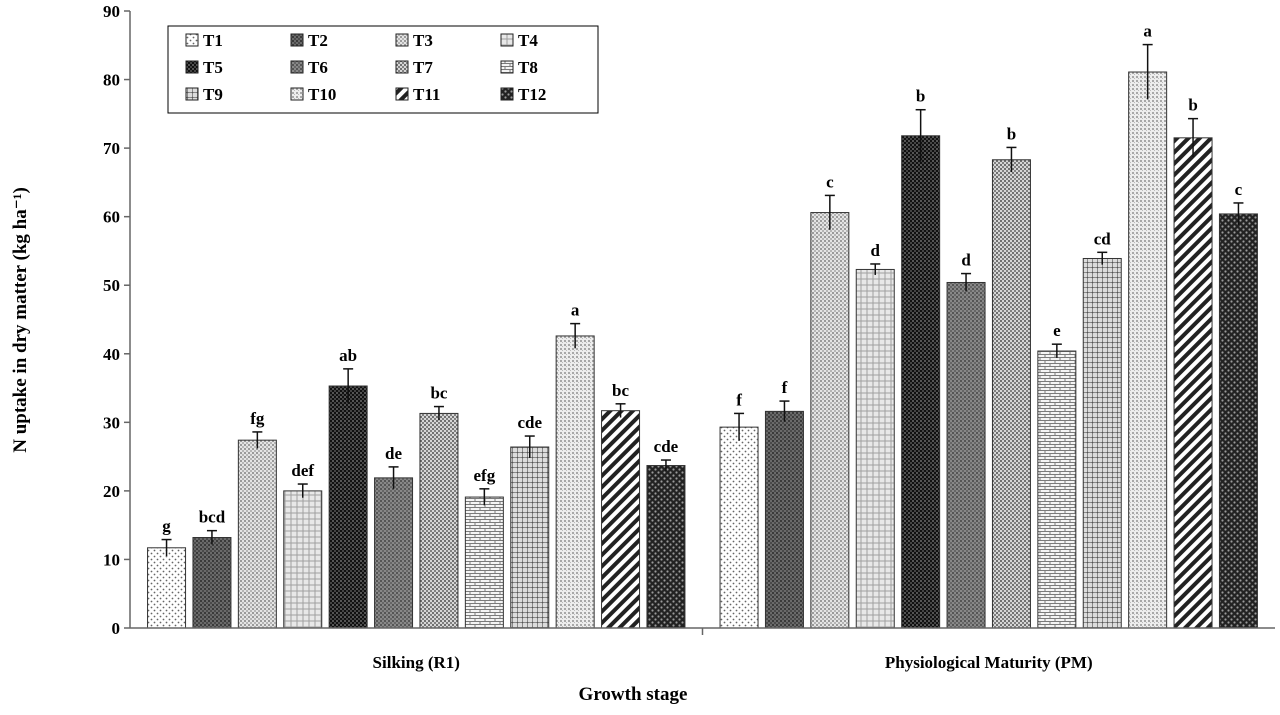 This screenshot has width=1280, height=715. Describe the element at coordinates (297, 67) in the screenshot. I see `legend-swatch-t6` at that location.